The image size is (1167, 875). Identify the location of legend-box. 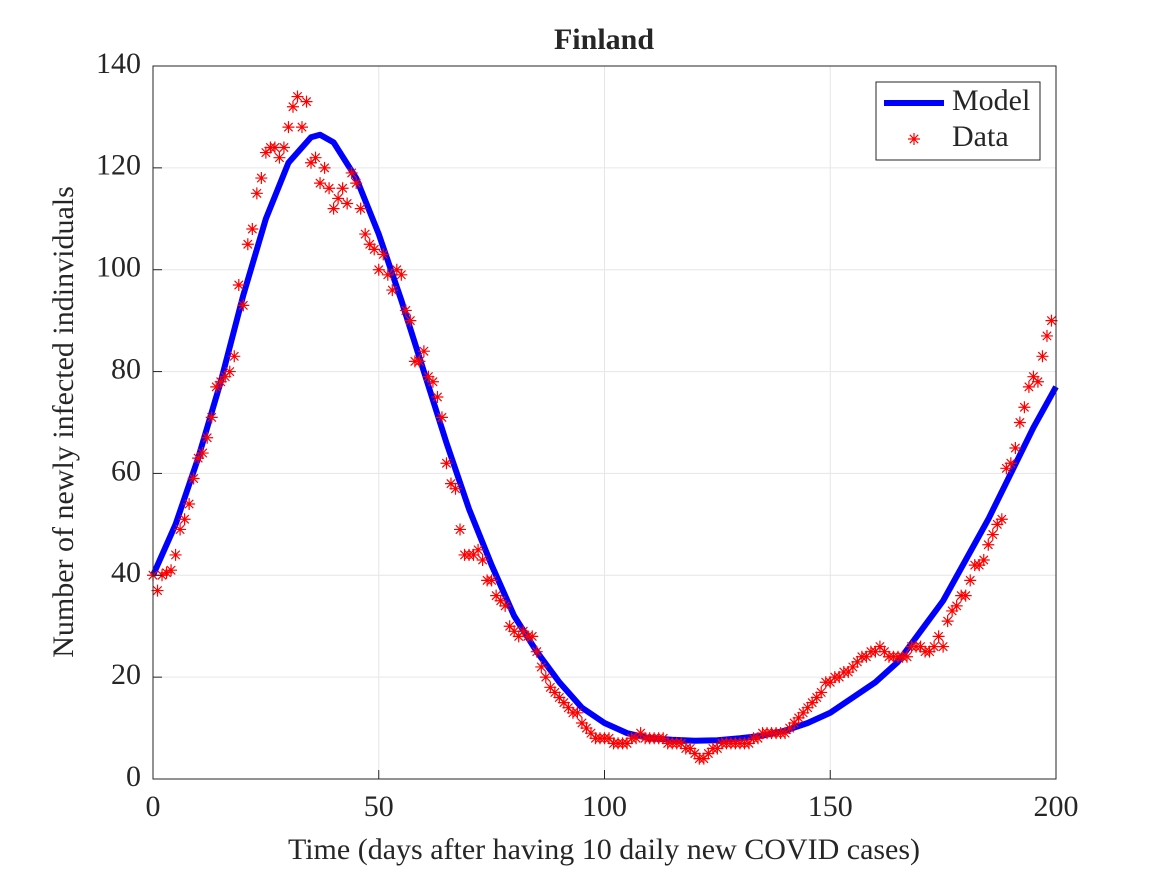
(958, 121).